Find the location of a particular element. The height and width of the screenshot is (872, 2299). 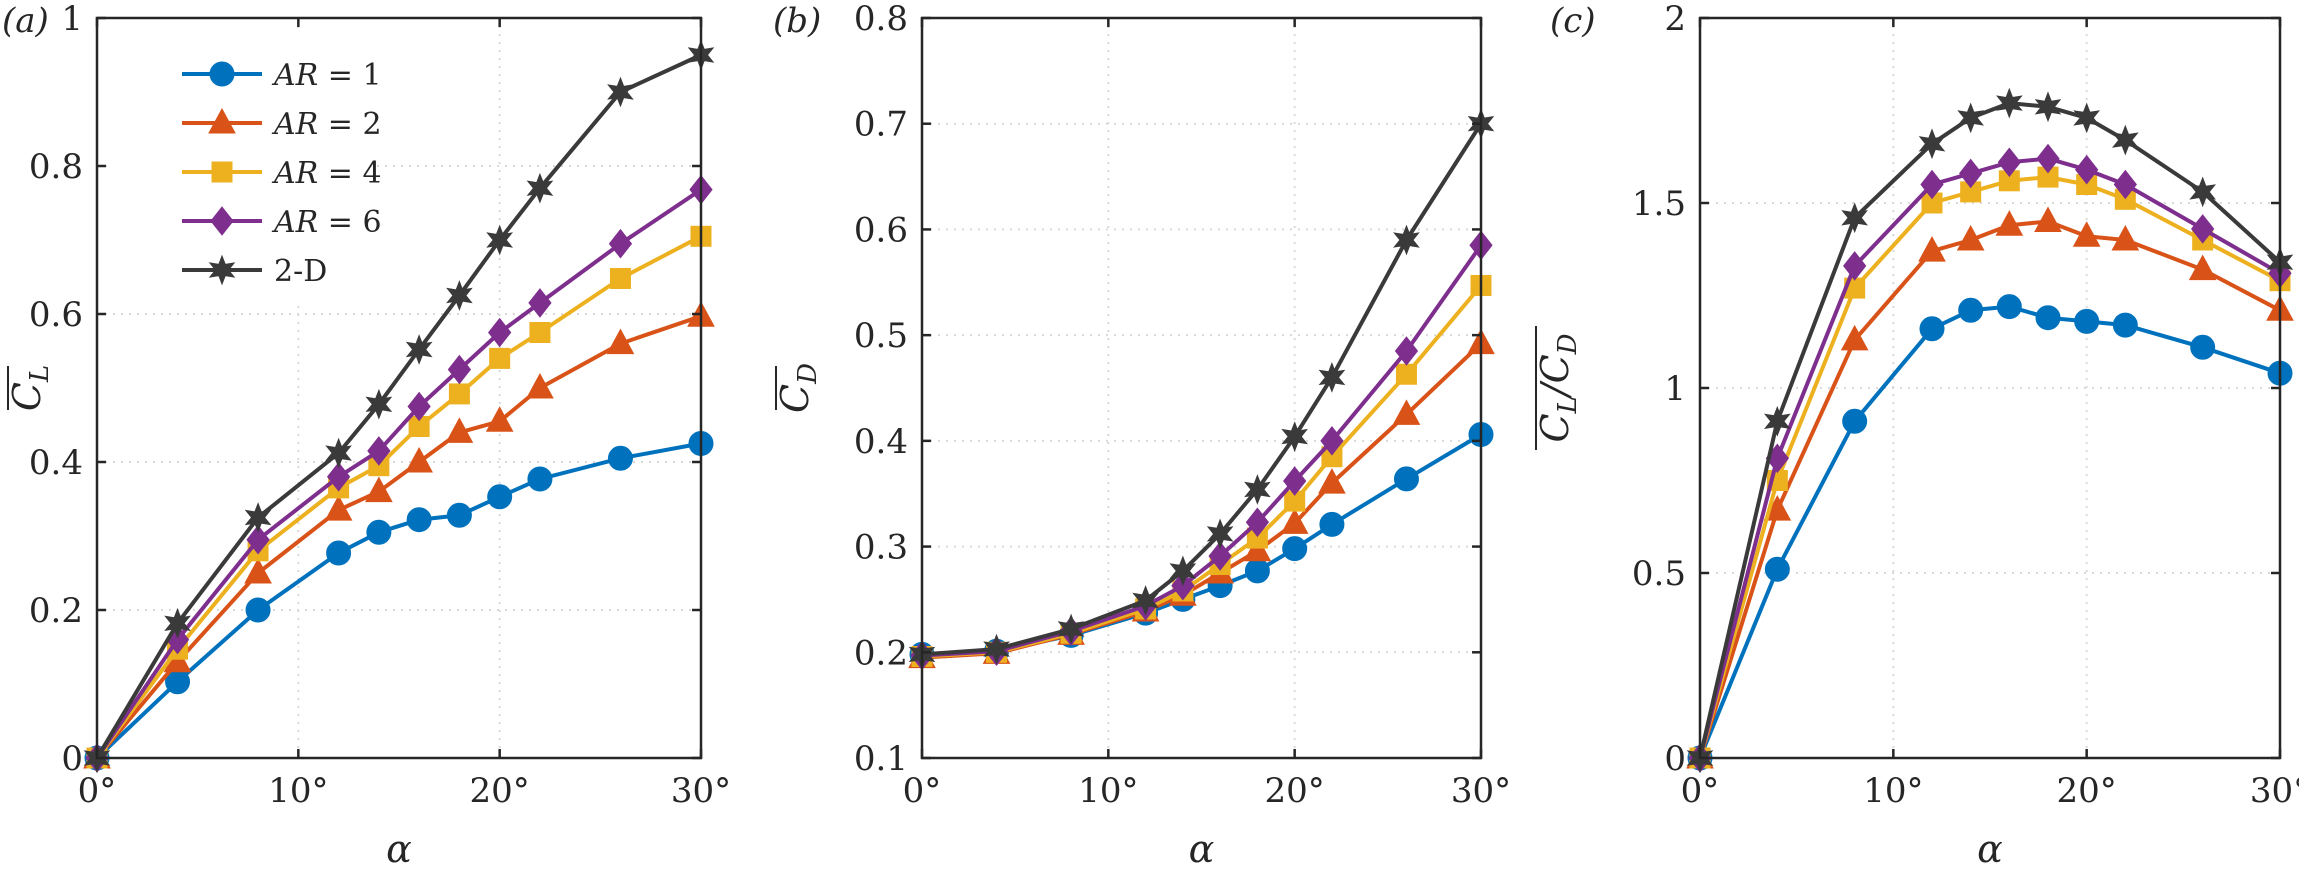

series-line-2d is located at coordinates (1202, 389).